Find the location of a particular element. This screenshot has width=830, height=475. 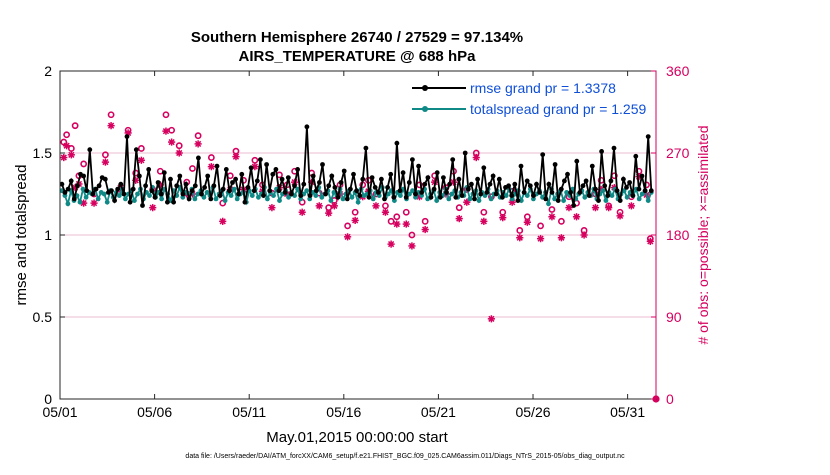

y-right-tick-label: 360 is located at coordinates (678, 71).